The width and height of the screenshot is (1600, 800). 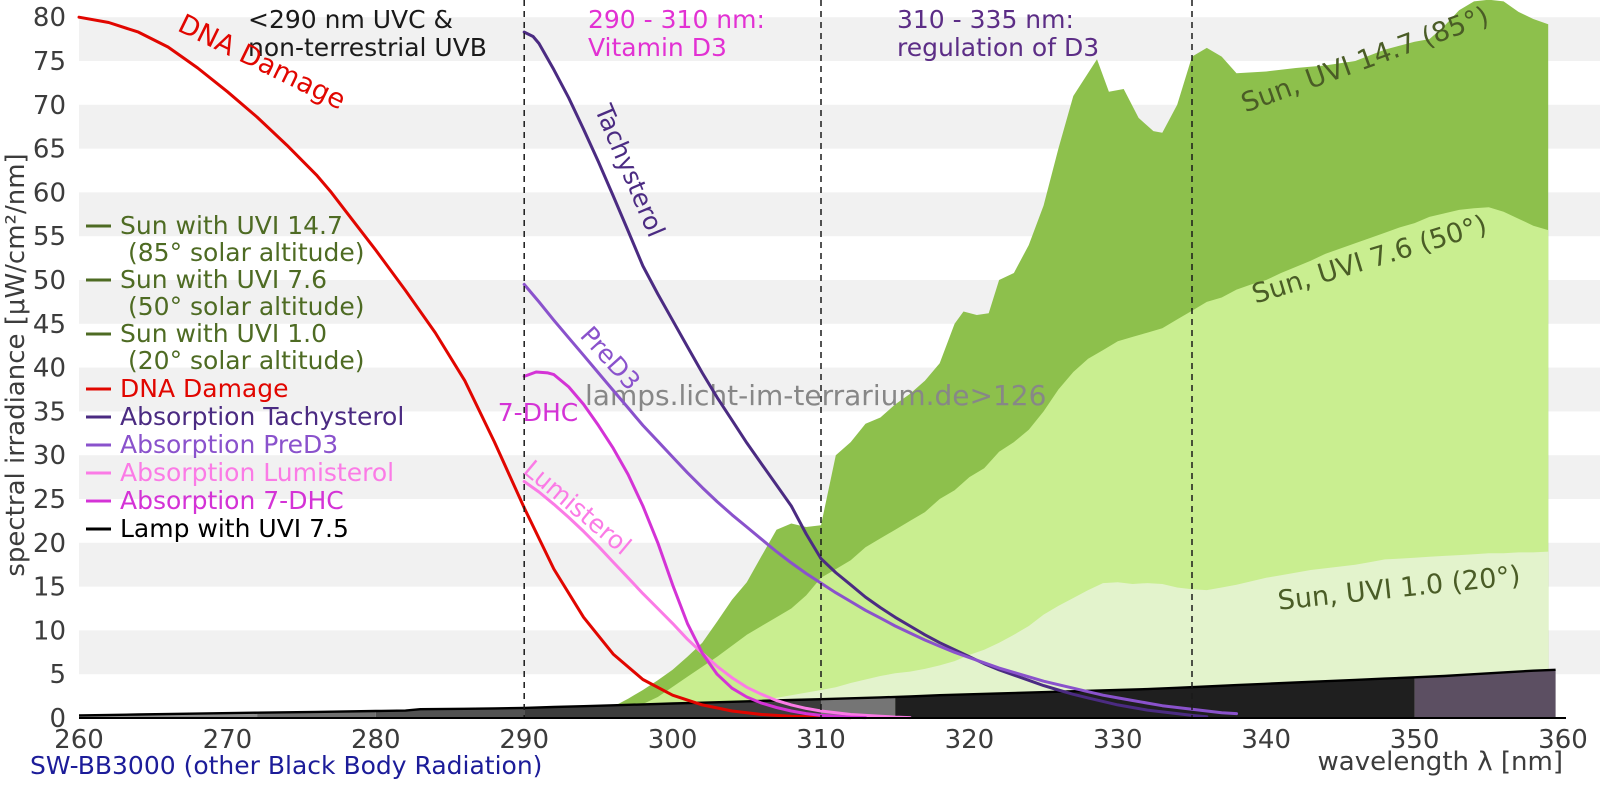 I want to click on legend-row: Absorption Lumisterol, so click(x=257, y=472).